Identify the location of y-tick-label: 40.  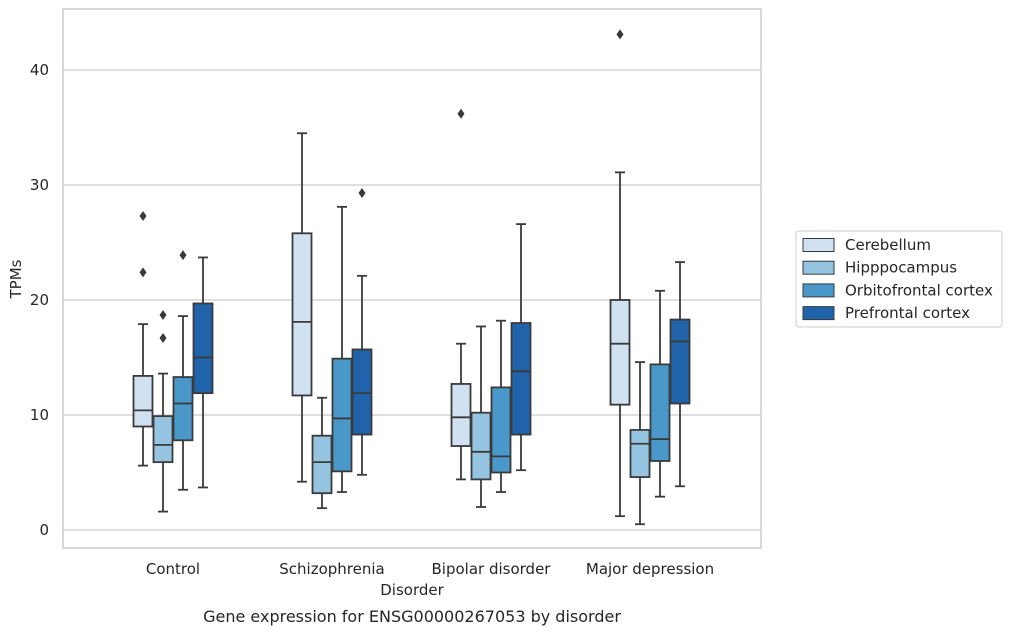
(39, 70).